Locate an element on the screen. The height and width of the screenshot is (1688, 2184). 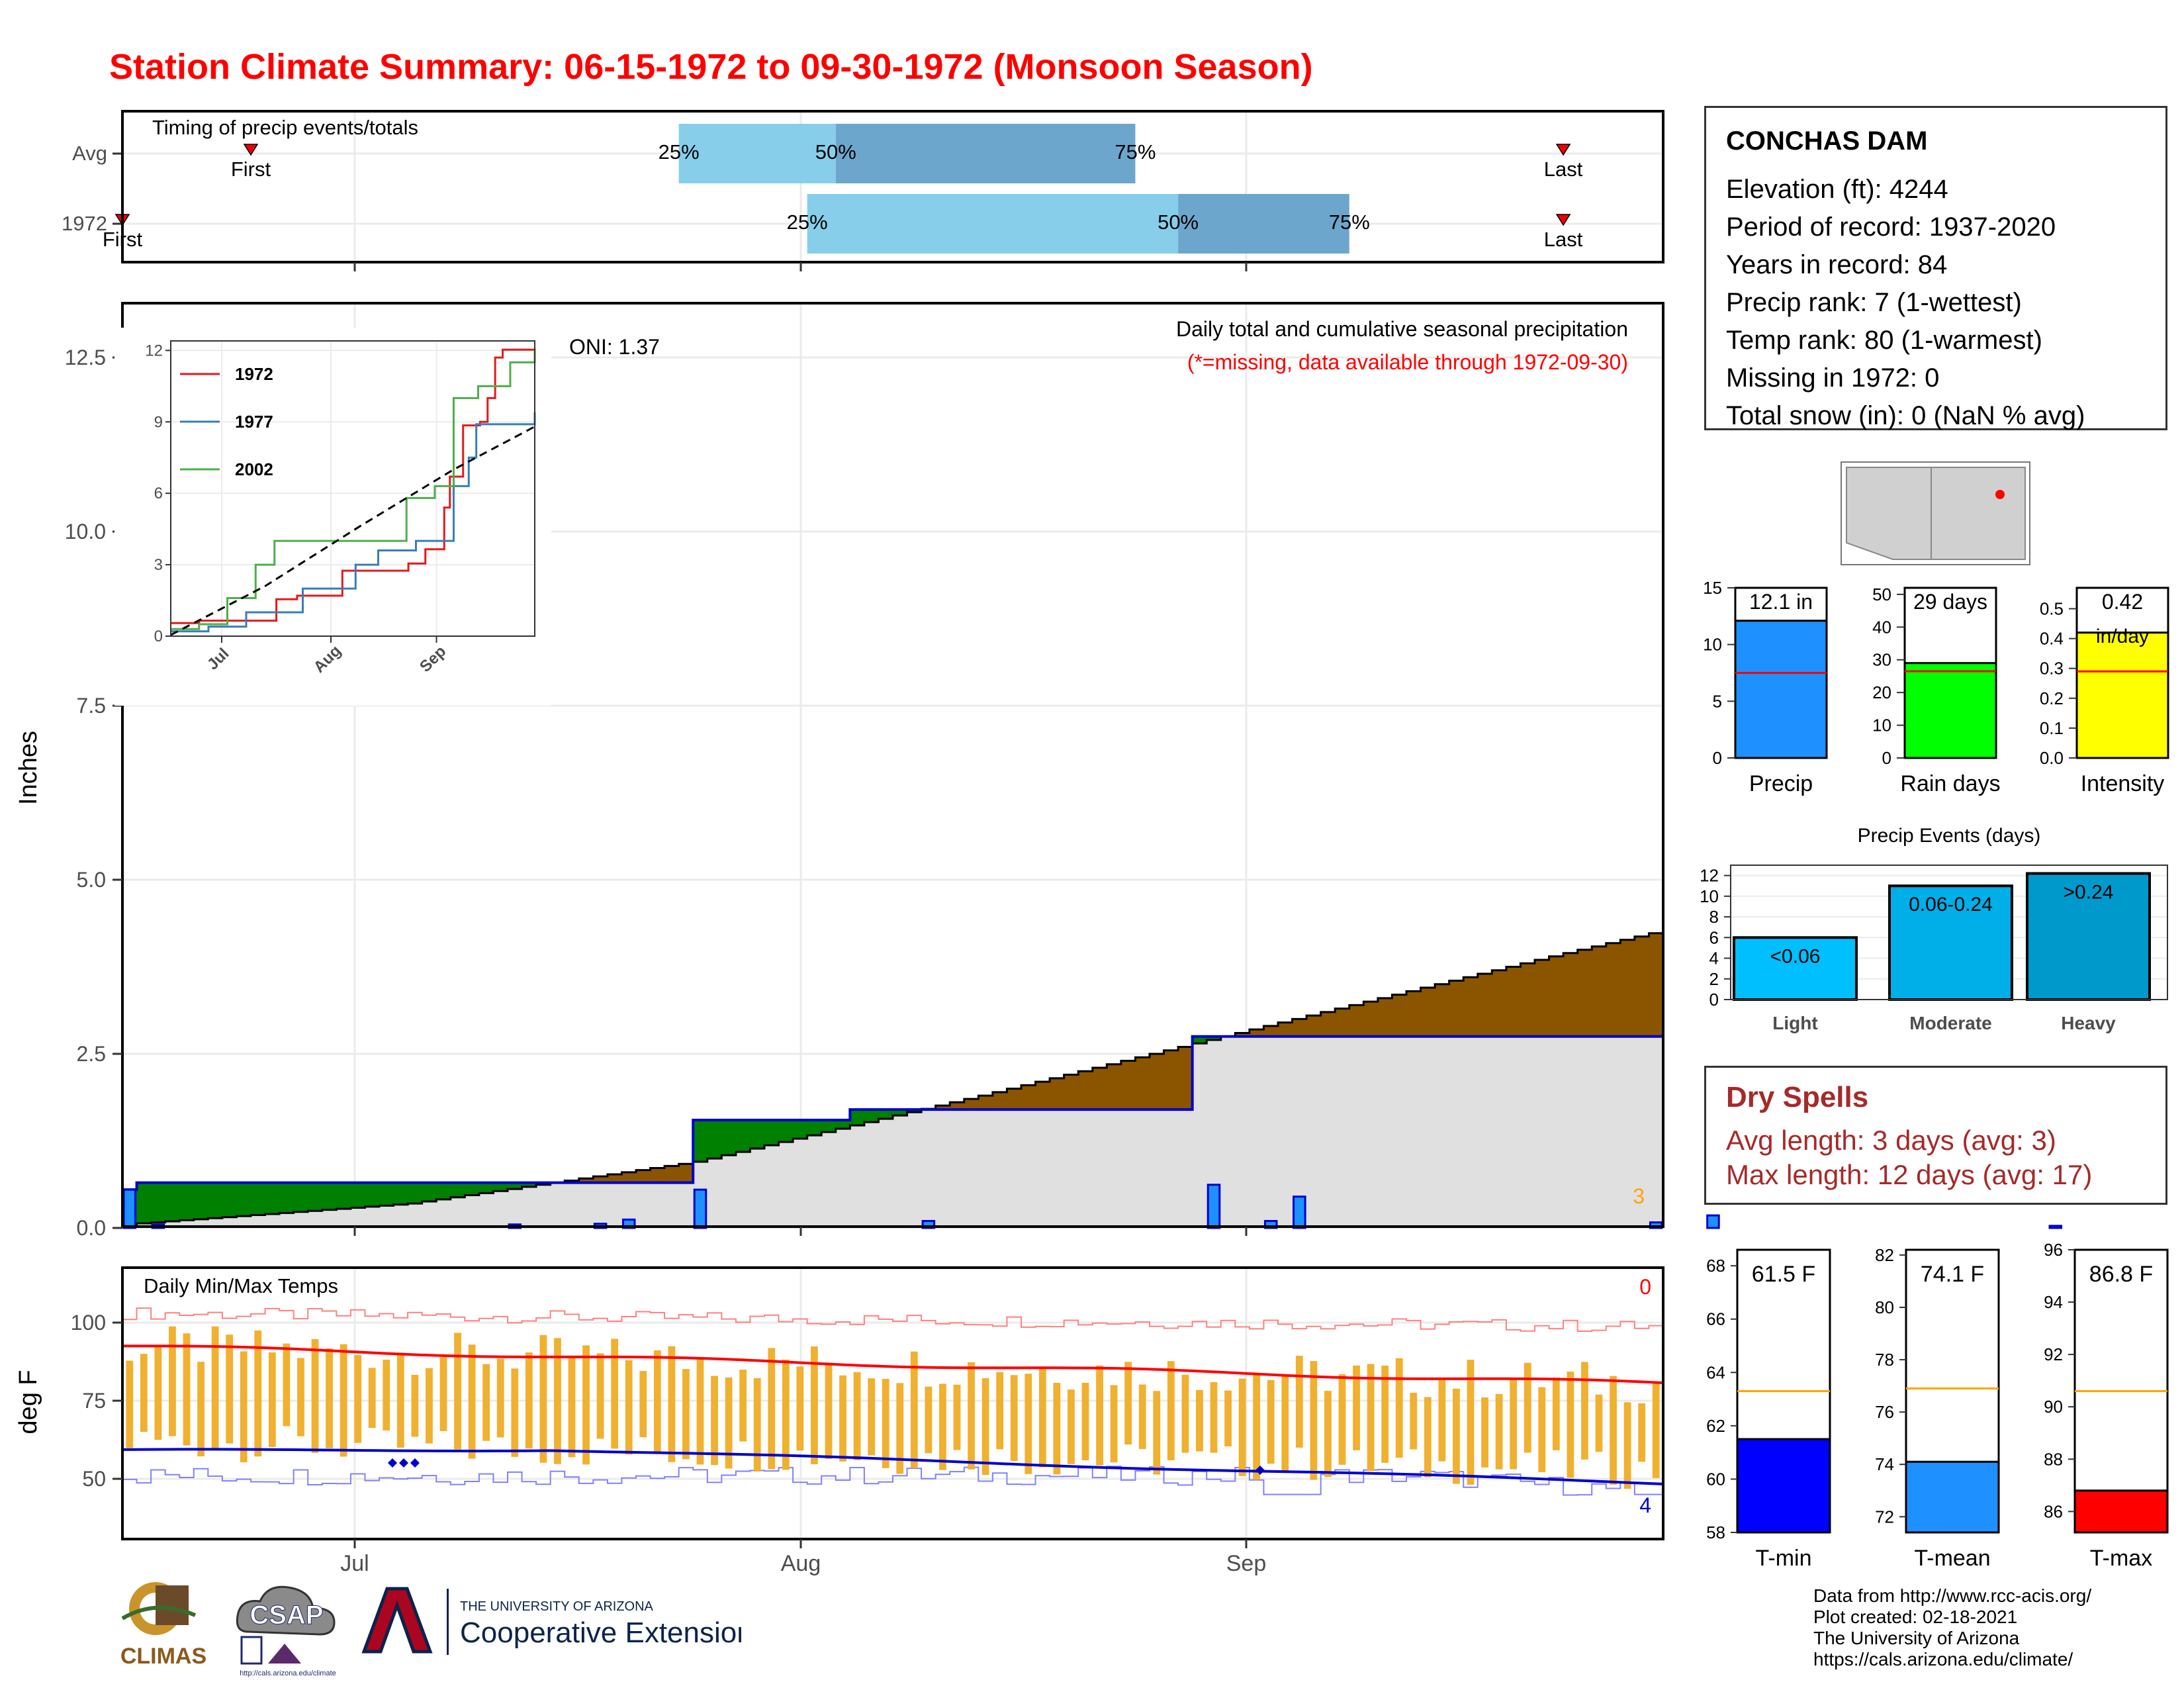
precip-y-tick-label: 12.5 is located at coordinates (85, 357).